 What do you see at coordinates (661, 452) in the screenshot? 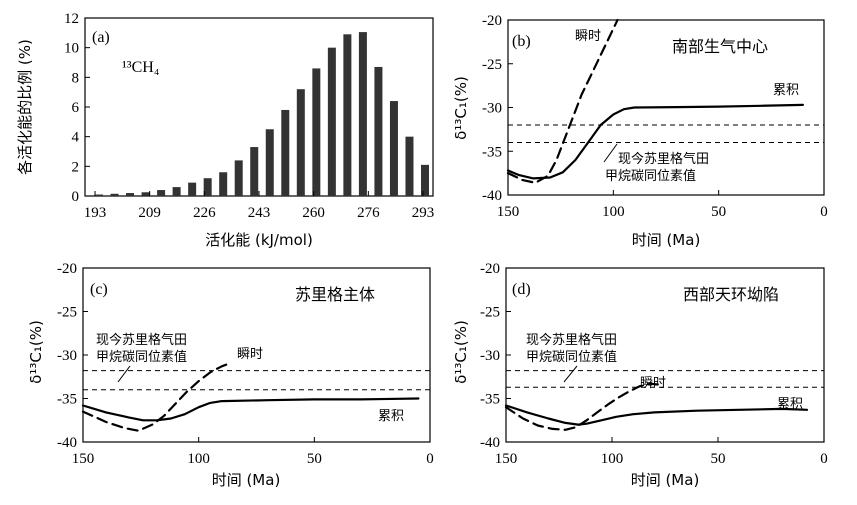
I see `panel-d-xticks: 150 100 50 0` at bounding box center [661, 452].